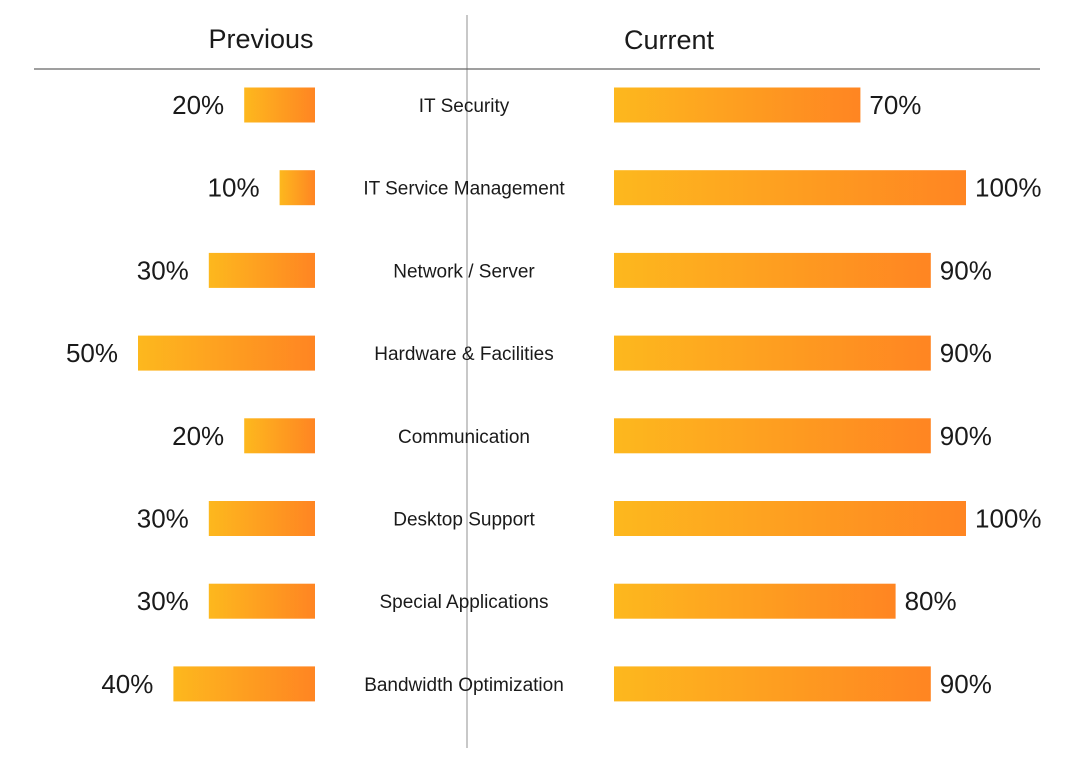 This screenshot has height=780, width=1083. Describe the element at coordinates (895, 105) in the screenshot. I see `current-value-label: 70%` at that location.